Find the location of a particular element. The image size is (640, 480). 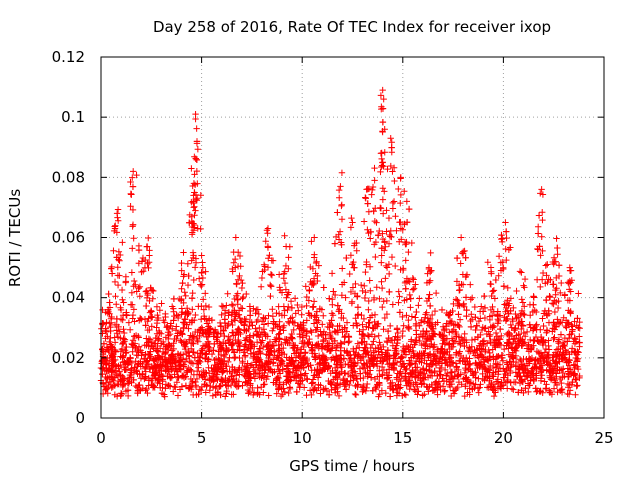

y-tick-label: 0.06 is located at coordinates (68, 238).